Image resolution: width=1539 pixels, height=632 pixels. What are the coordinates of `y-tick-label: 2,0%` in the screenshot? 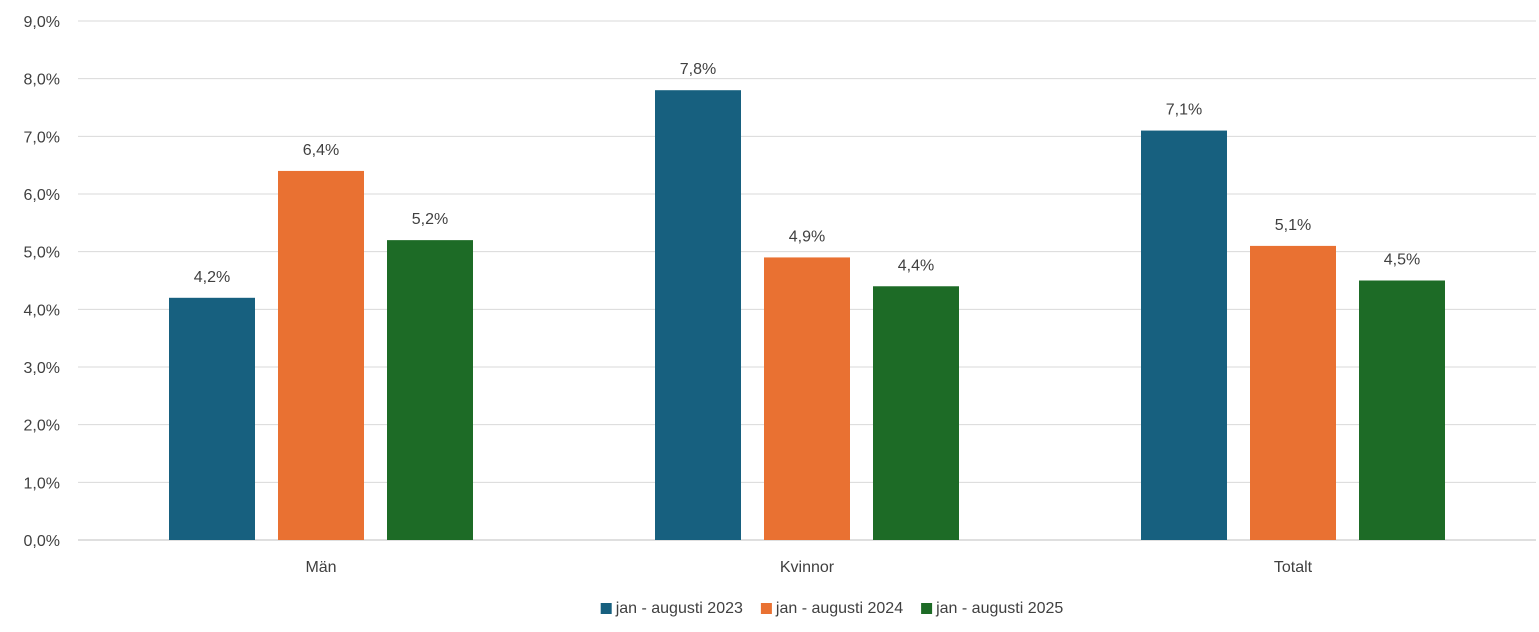 It's located at (42, 426).